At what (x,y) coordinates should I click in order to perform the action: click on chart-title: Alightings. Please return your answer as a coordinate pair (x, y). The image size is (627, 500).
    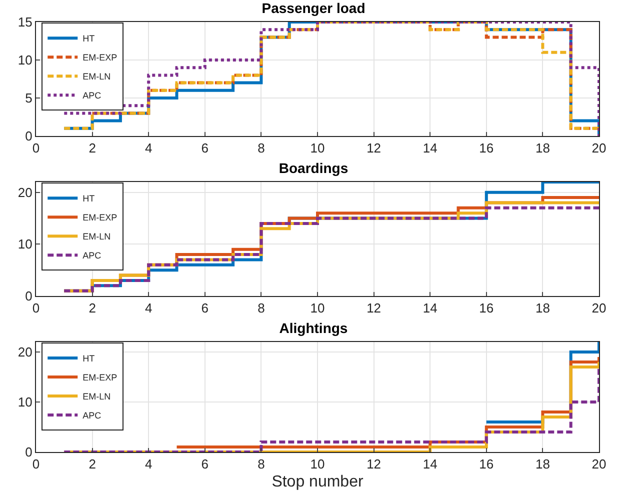
    Looking at the image, I should click on (313, 328).